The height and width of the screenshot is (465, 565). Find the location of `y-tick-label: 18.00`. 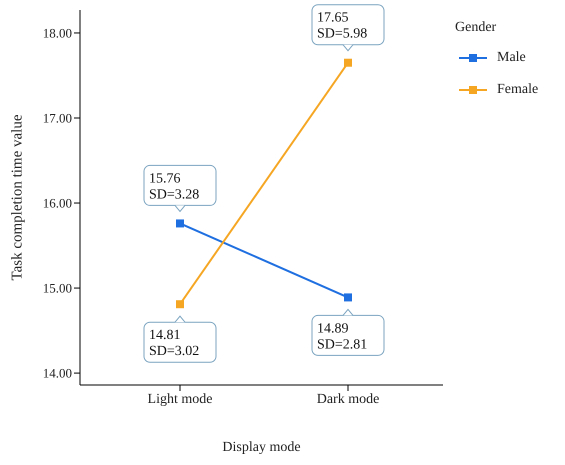

y-tick-label: 18.00 is located at coordinates (57, 33).